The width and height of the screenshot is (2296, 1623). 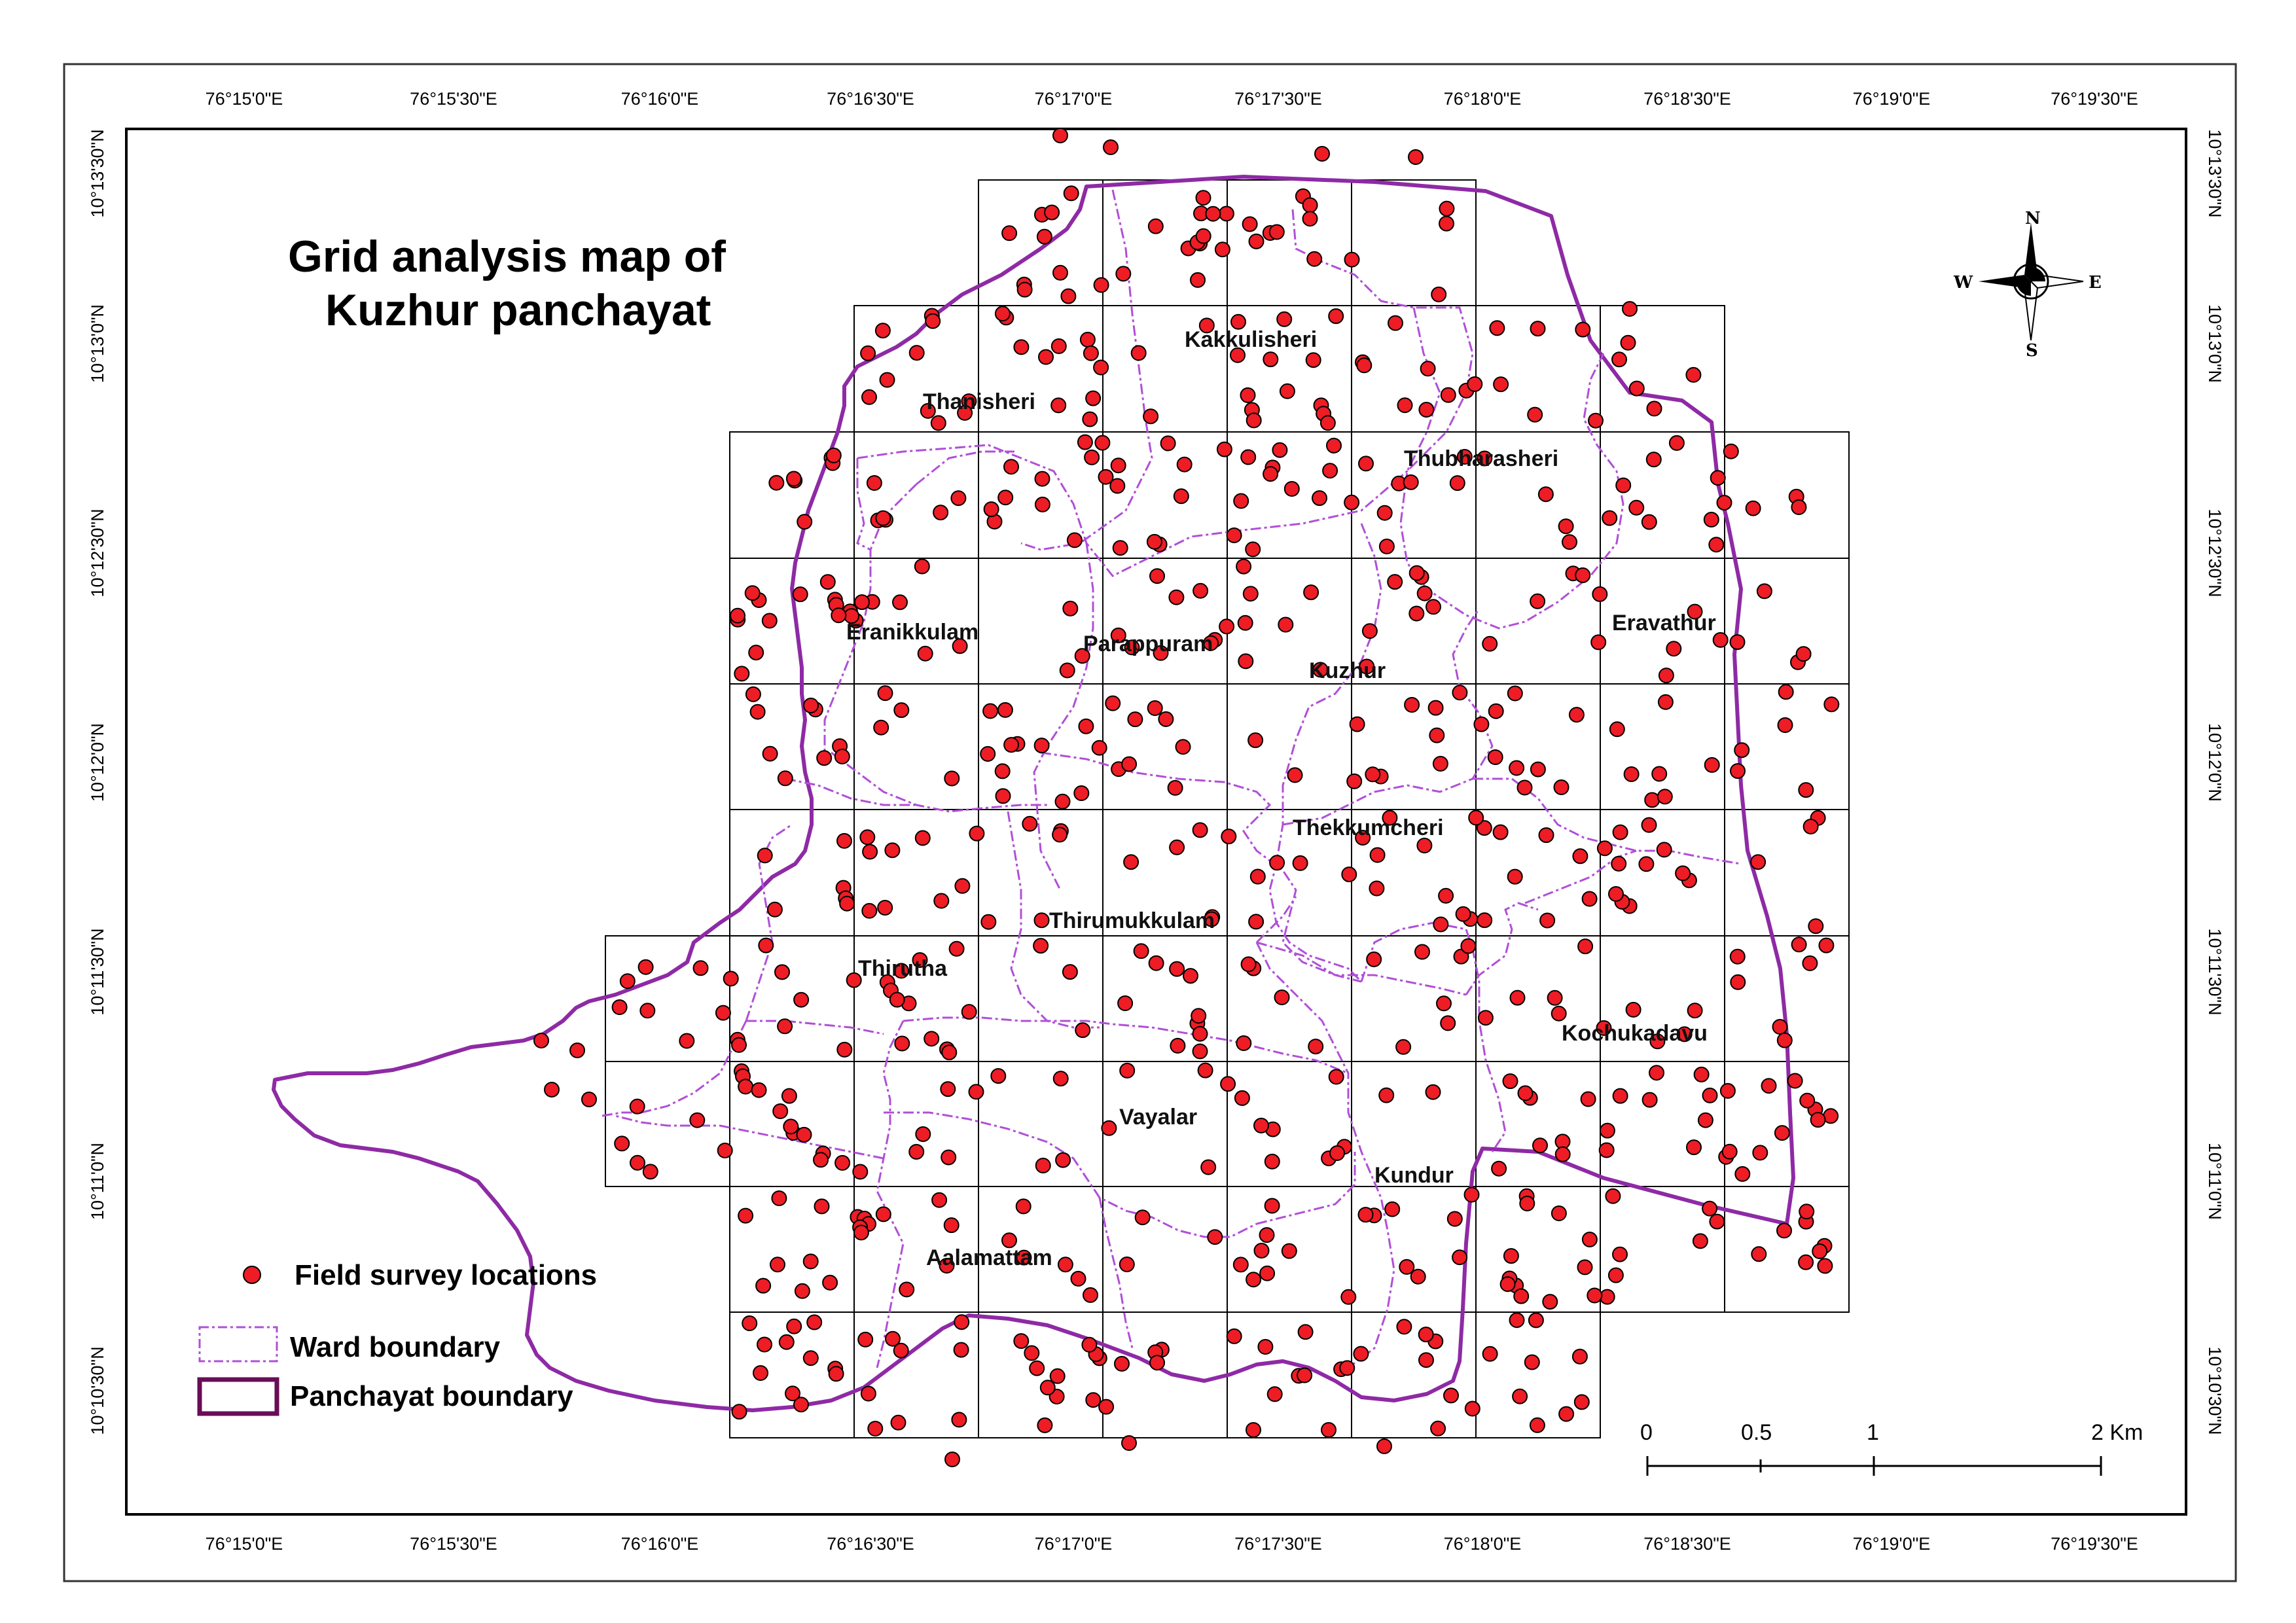 I want to click on lon-tick-bottom: 76°19'30"E, so click(x=2094, y=1544).